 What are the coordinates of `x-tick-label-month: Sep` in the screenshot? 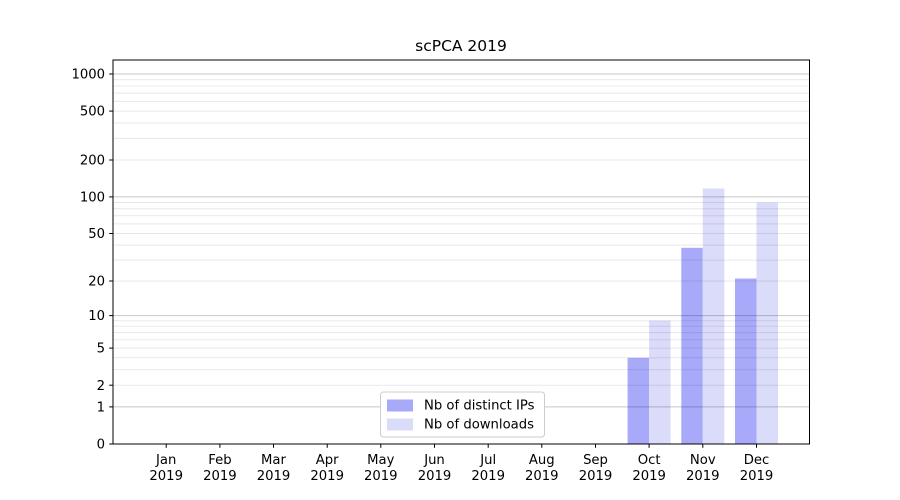 It's located at (595, 460).